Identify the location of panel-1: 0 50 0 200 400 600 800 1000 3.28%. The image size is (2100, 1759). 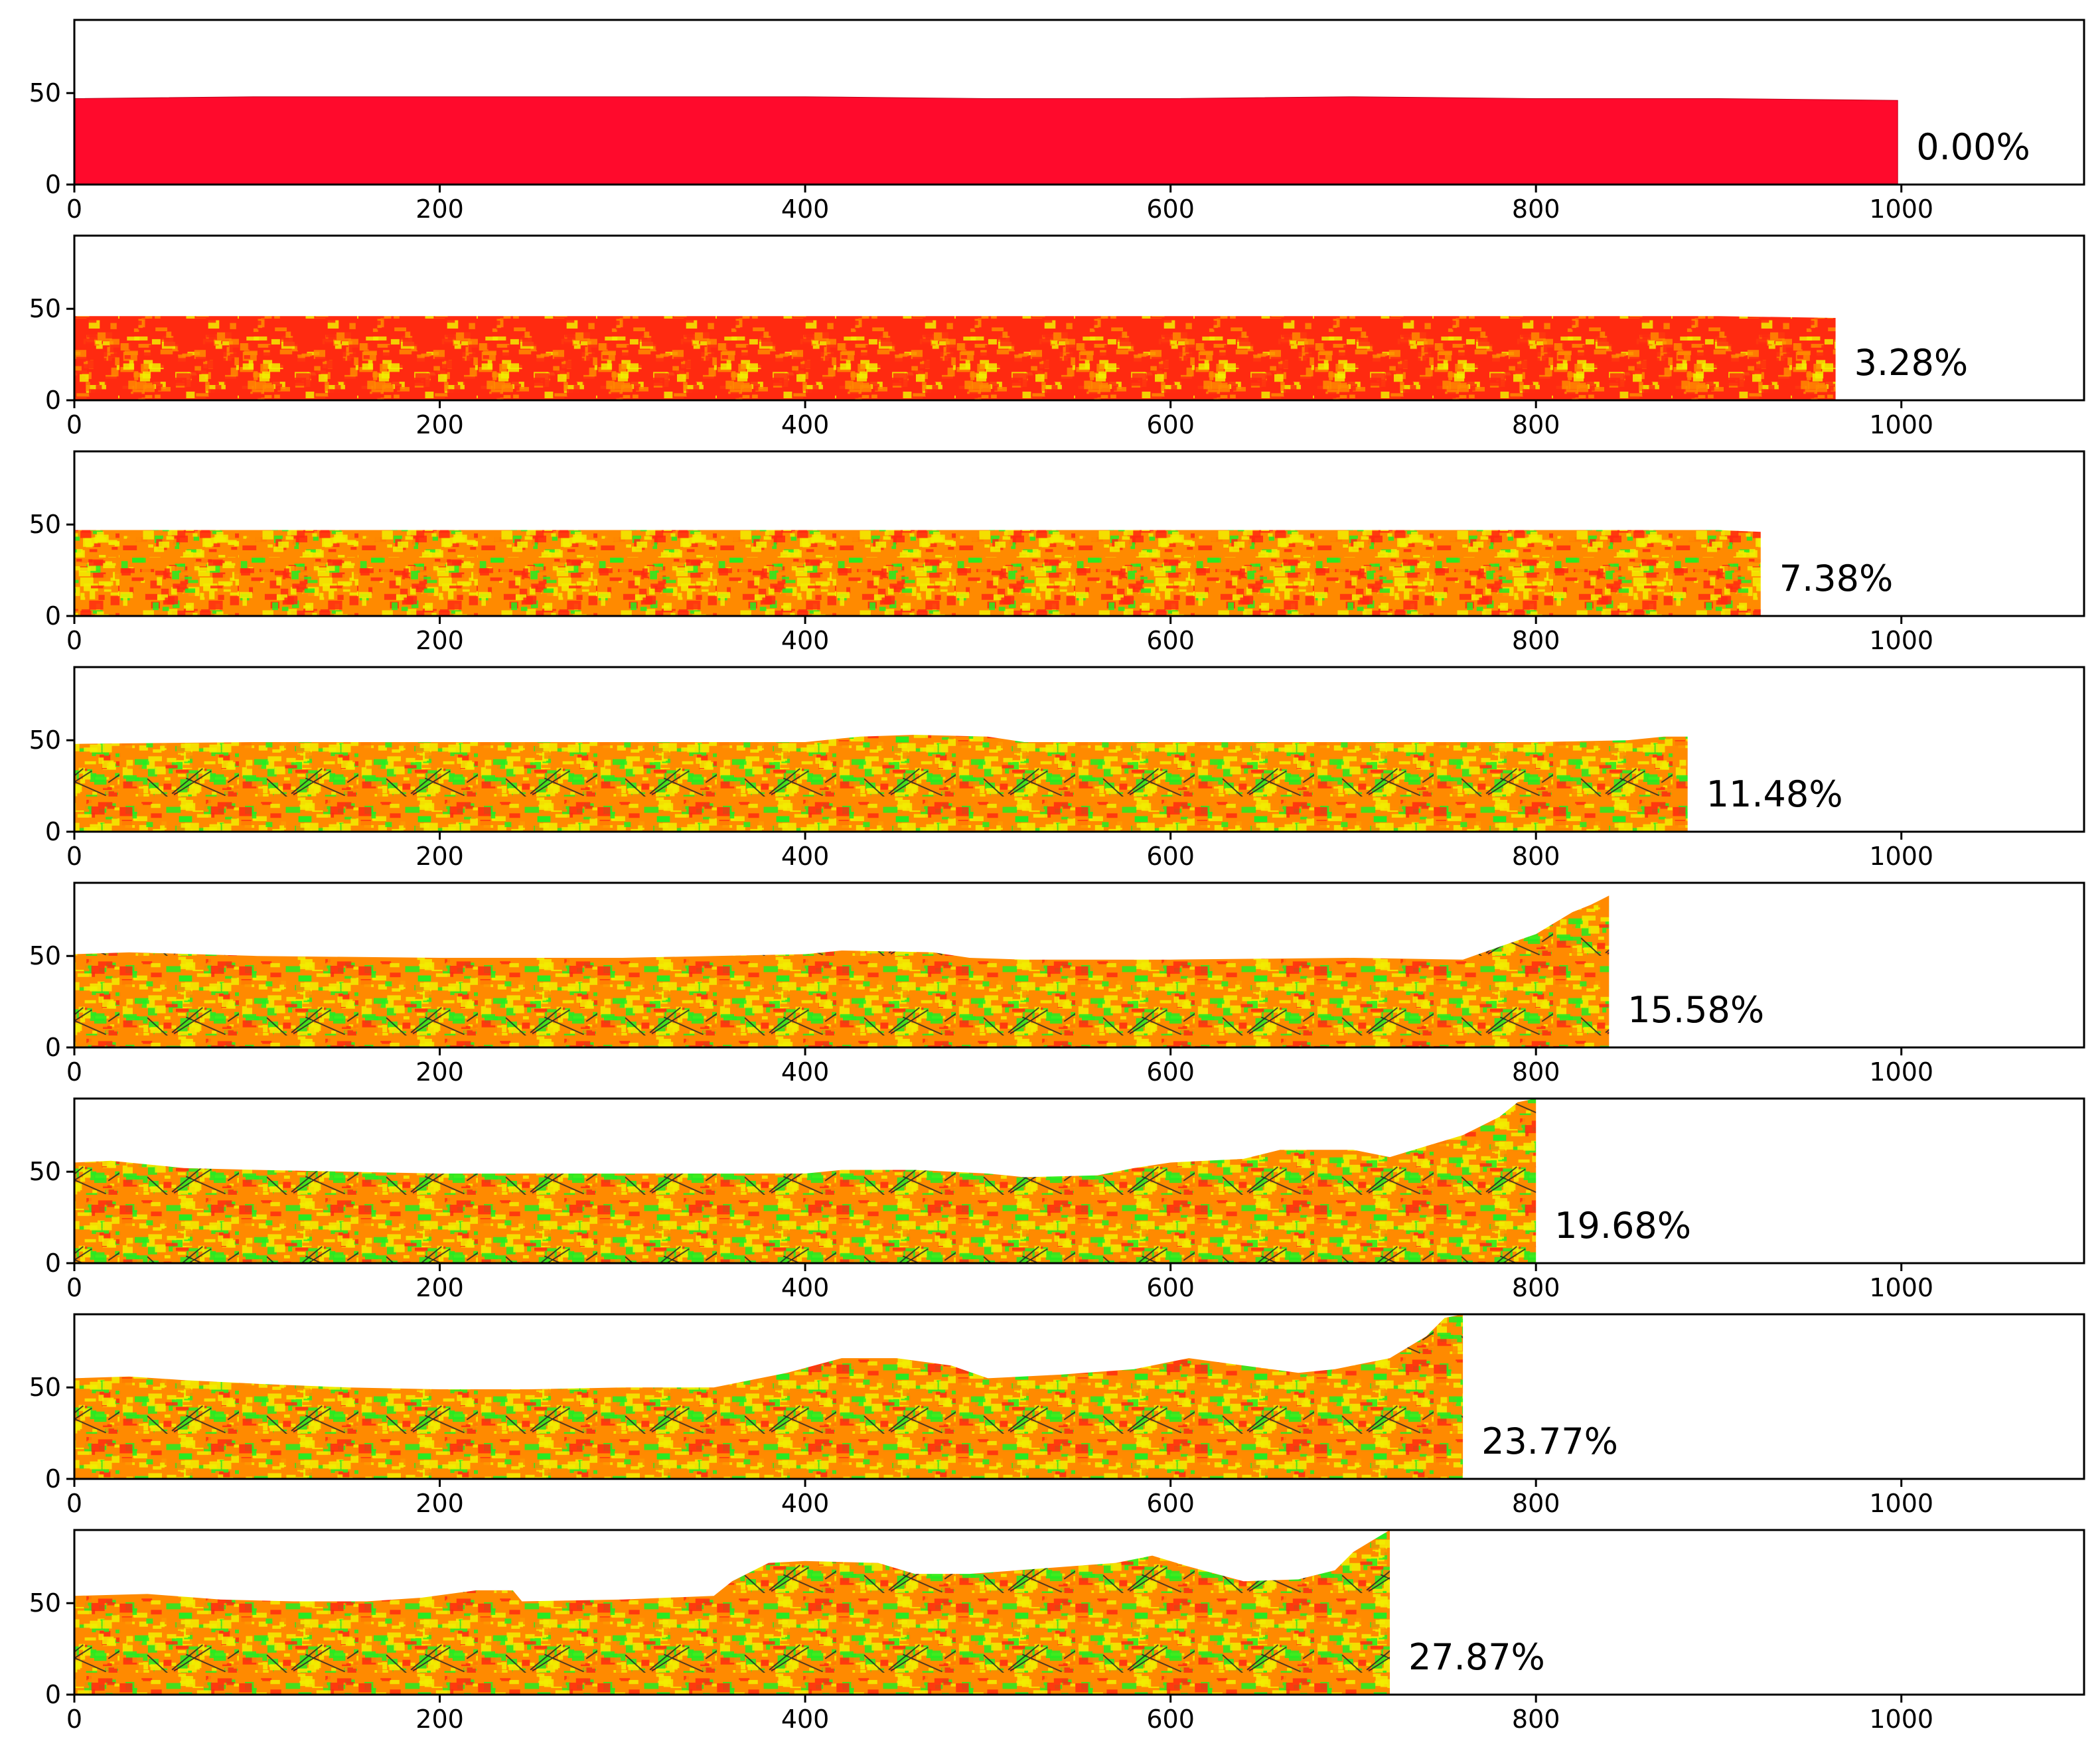
(1057, 337).